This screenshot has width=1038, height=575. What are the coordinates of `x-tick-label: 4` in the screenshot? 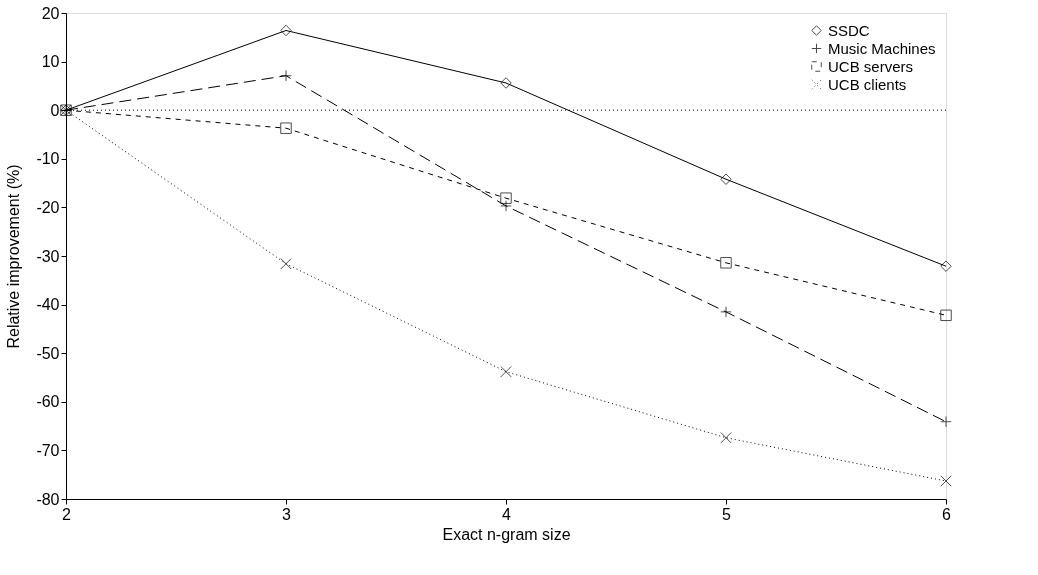 It's located at (507, 514).